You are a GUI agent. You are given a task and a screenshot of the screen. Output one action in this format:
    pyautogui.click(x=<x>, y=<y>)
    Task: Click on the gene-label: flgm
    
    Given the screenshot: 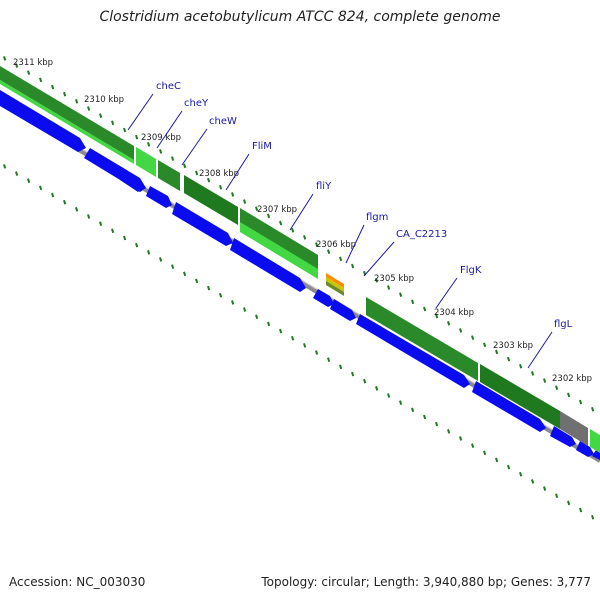 What is the action you would take?
    pyautogui.click(x=377, y=217)
    